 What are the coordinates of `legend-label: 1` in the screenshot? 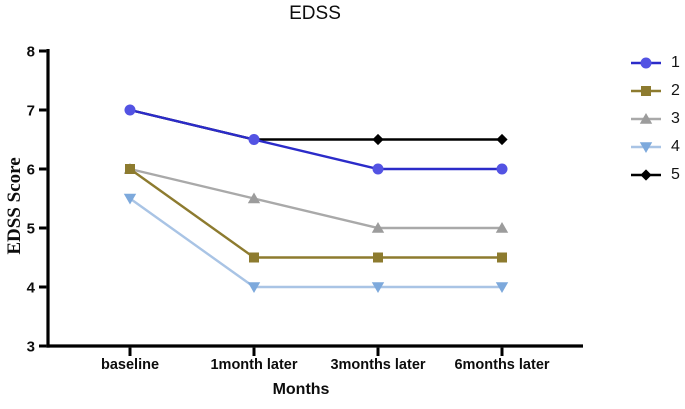 It's located at (675, 62).